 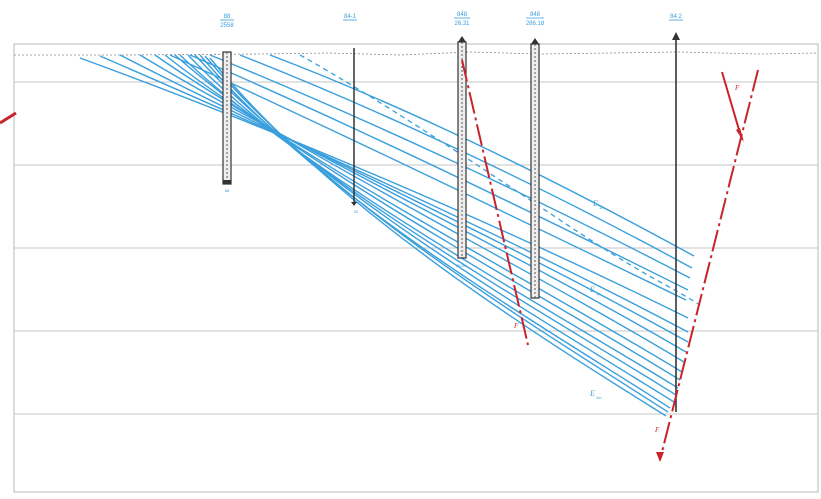 What do you see at coordinates (676, 17) in the screenshot?
I see `borehole-label: 84.2` at bounding box center [676, 17].